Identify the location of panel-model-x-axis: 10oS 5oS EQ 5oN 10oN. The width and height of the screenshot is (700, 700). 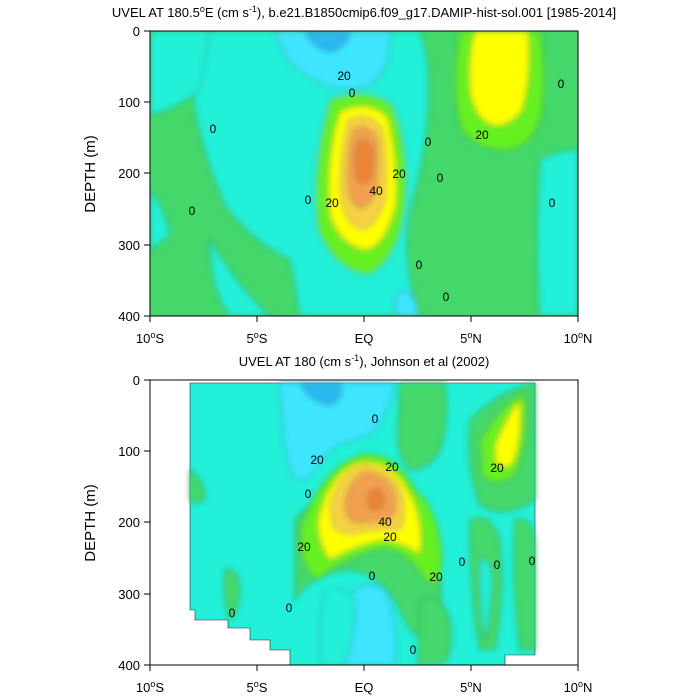
(364, 331).